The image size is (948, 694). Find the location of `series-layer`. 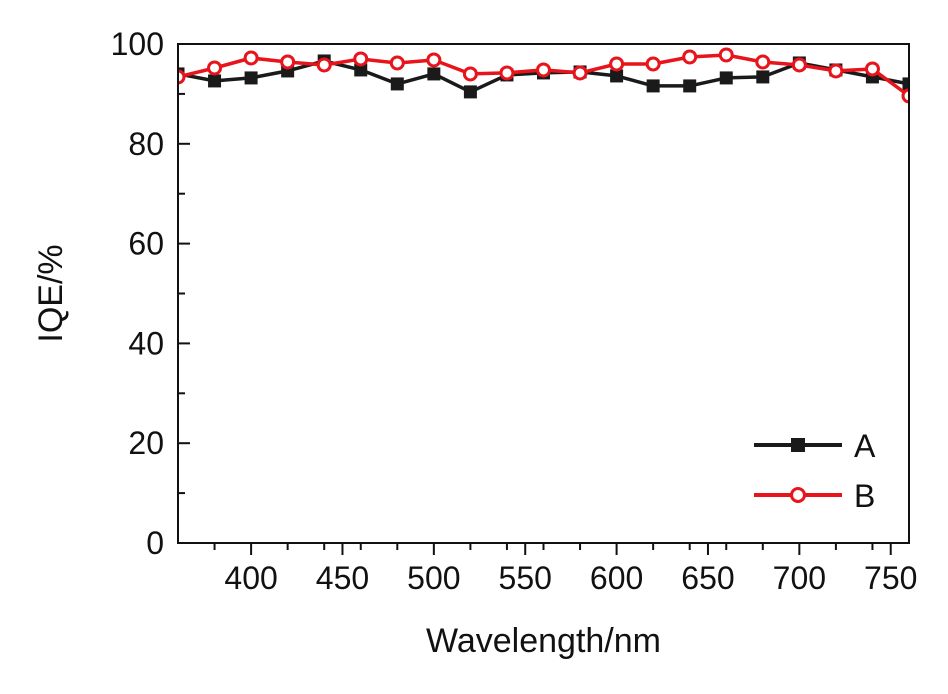

series-layer is located at coordinates (543, 75).